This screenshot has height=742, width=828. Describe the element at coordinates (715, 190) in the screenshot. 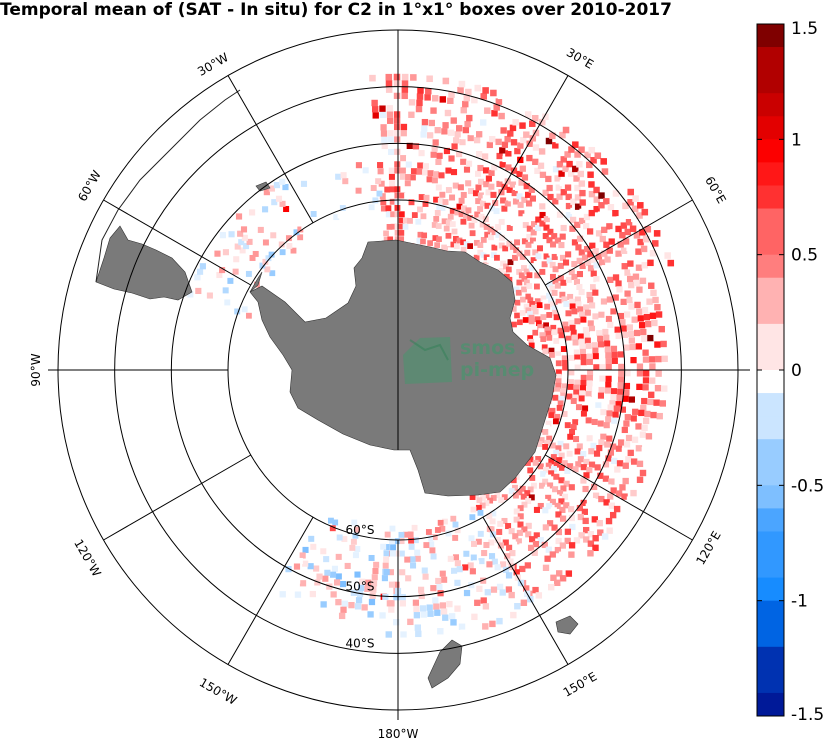

I see `longitude-label: 60°E` at that location.